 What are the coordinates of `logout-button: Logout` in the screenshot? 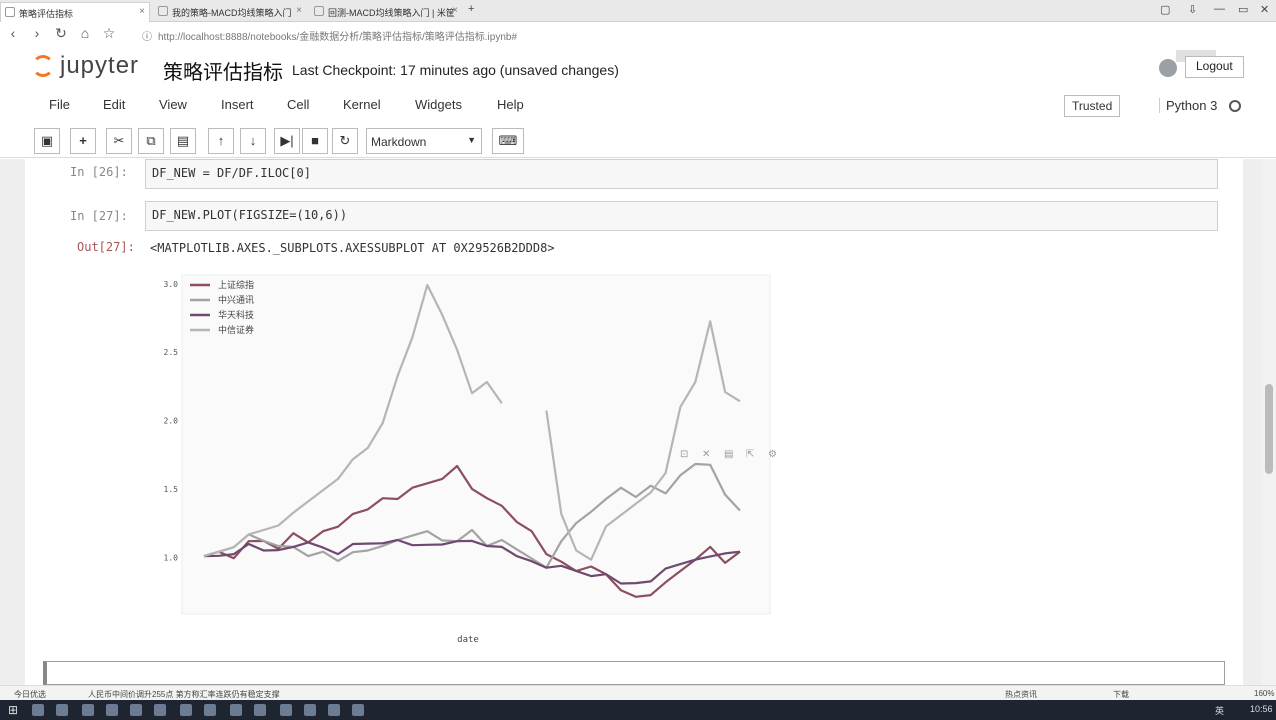 It's located at (1214, 67).